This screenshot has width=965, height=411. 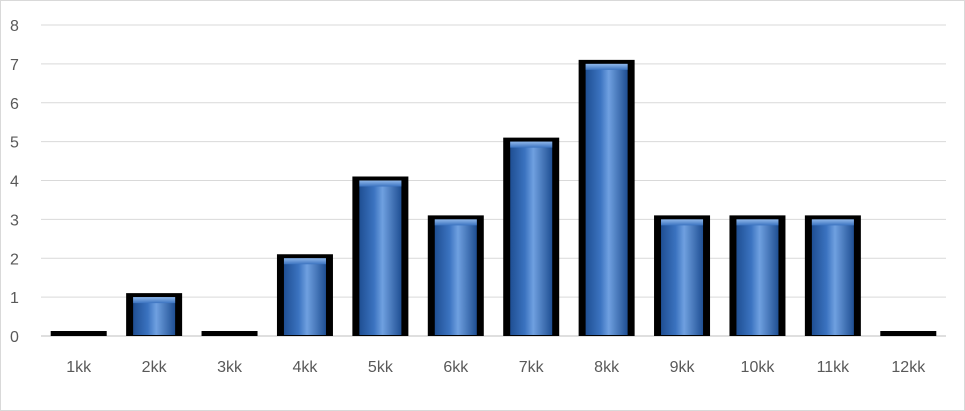 What do you see at coordinates (14, 298) in the screenshot?
I see `y-tick-label: 1` at bounding box center [14, 298].